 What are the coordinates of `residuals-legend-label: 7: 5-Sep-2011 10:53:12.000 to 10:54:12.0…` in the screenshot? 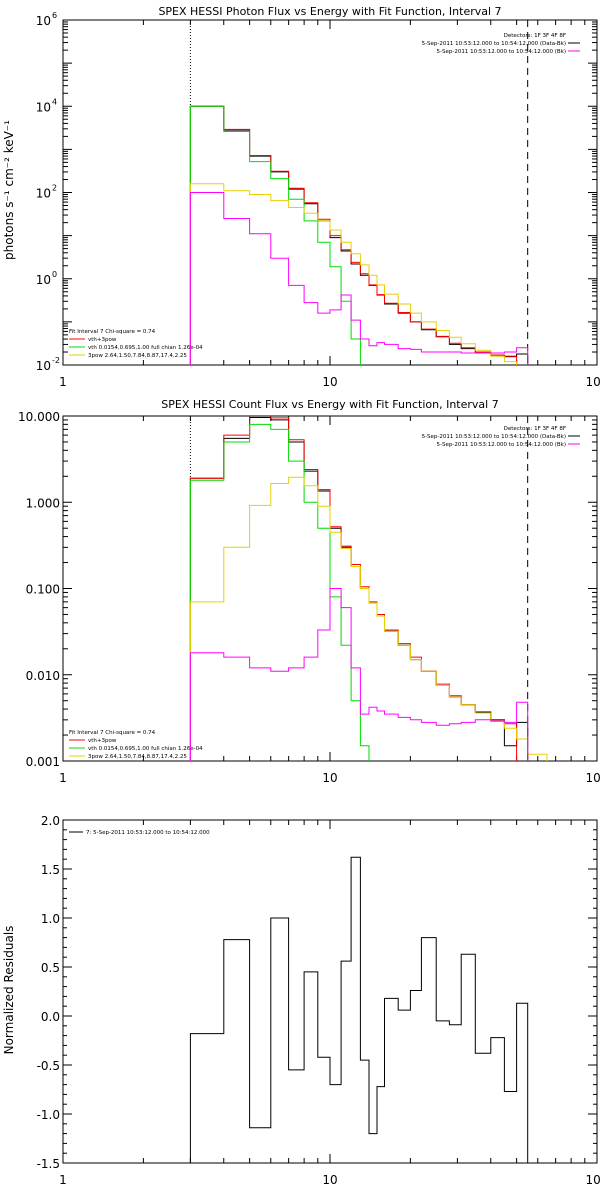 It's located at (148, 833).